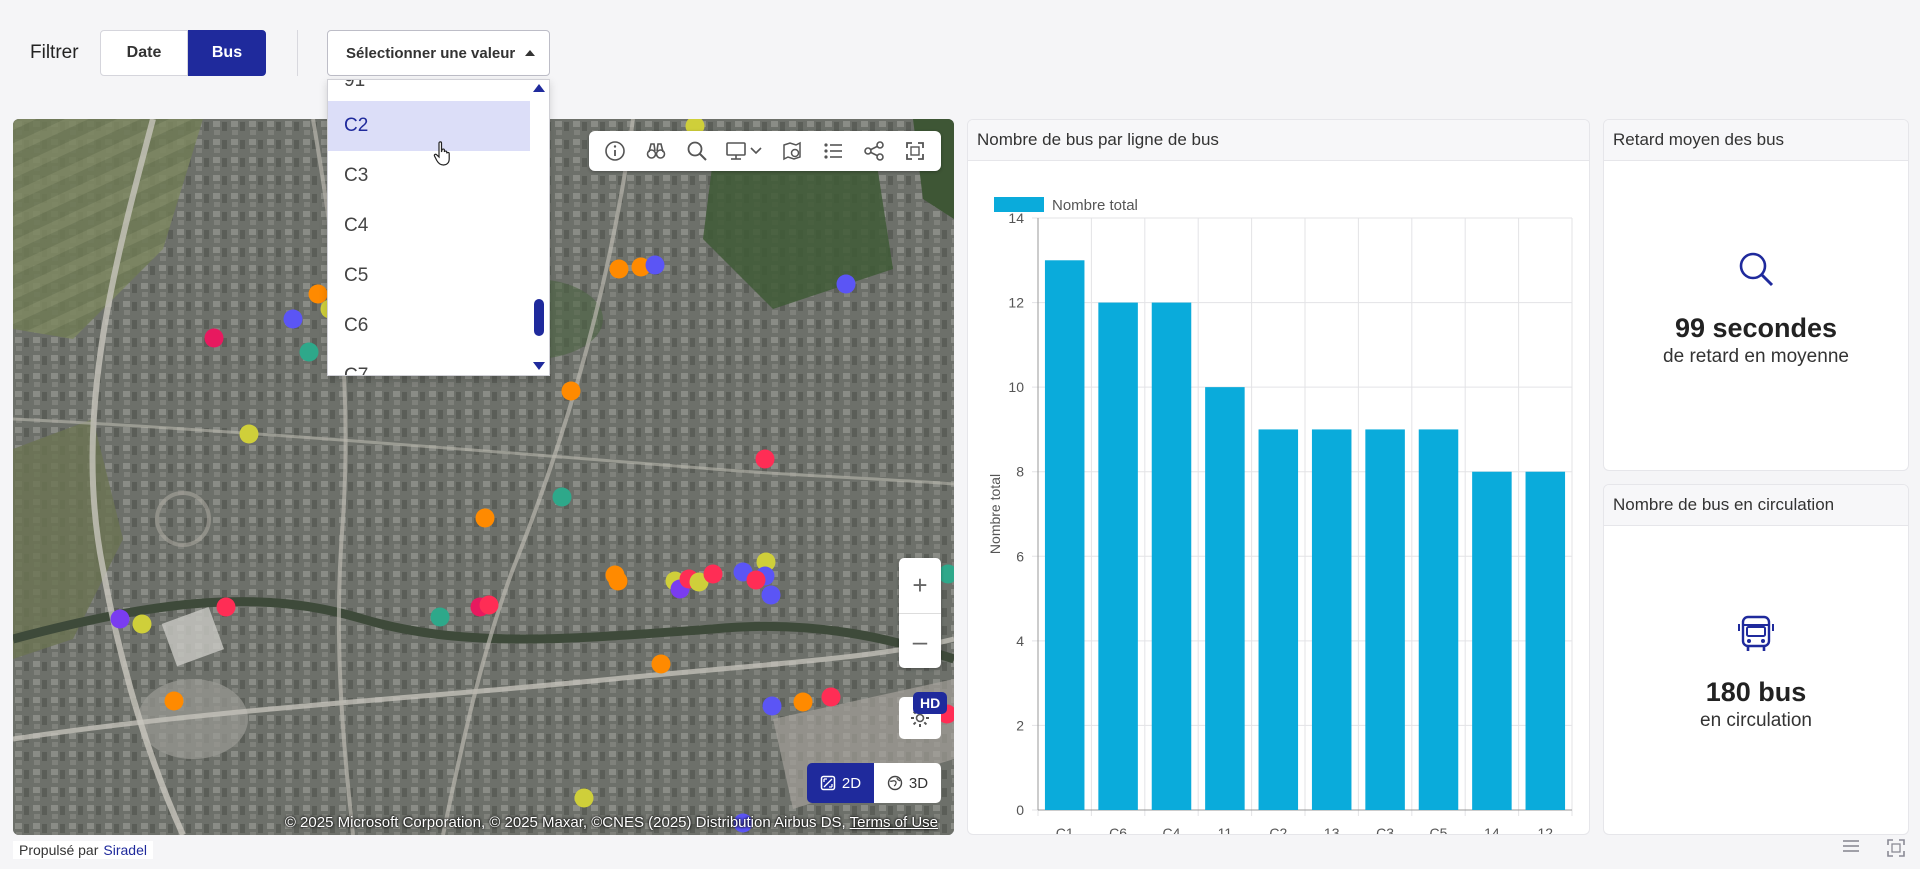 The height and width of the screenshot is (869, 1920). What do you see at coordinates (918, 783) in the screenshot?
I see `view-3d-label: 3D` at bounding box center [918, 783].